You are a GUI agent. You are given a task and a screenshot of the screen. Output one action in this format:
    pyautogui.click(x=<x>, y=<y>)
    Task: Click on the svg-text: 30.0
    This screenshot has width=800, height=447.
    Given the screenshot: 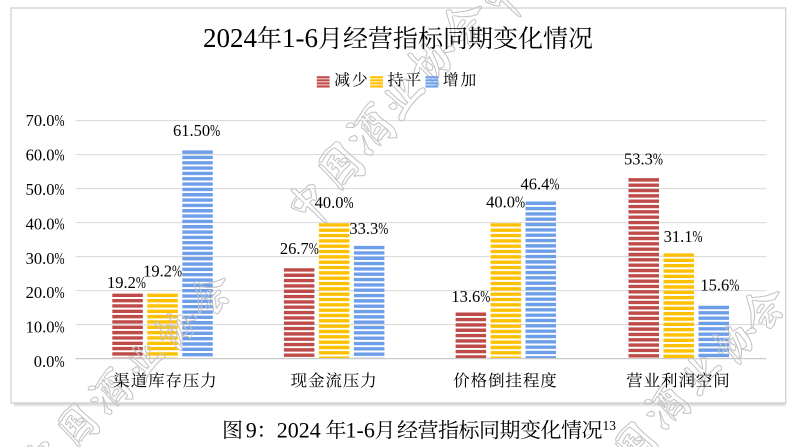 What is the action you would take?
    pyautogui.click(x=40, y=258)
    